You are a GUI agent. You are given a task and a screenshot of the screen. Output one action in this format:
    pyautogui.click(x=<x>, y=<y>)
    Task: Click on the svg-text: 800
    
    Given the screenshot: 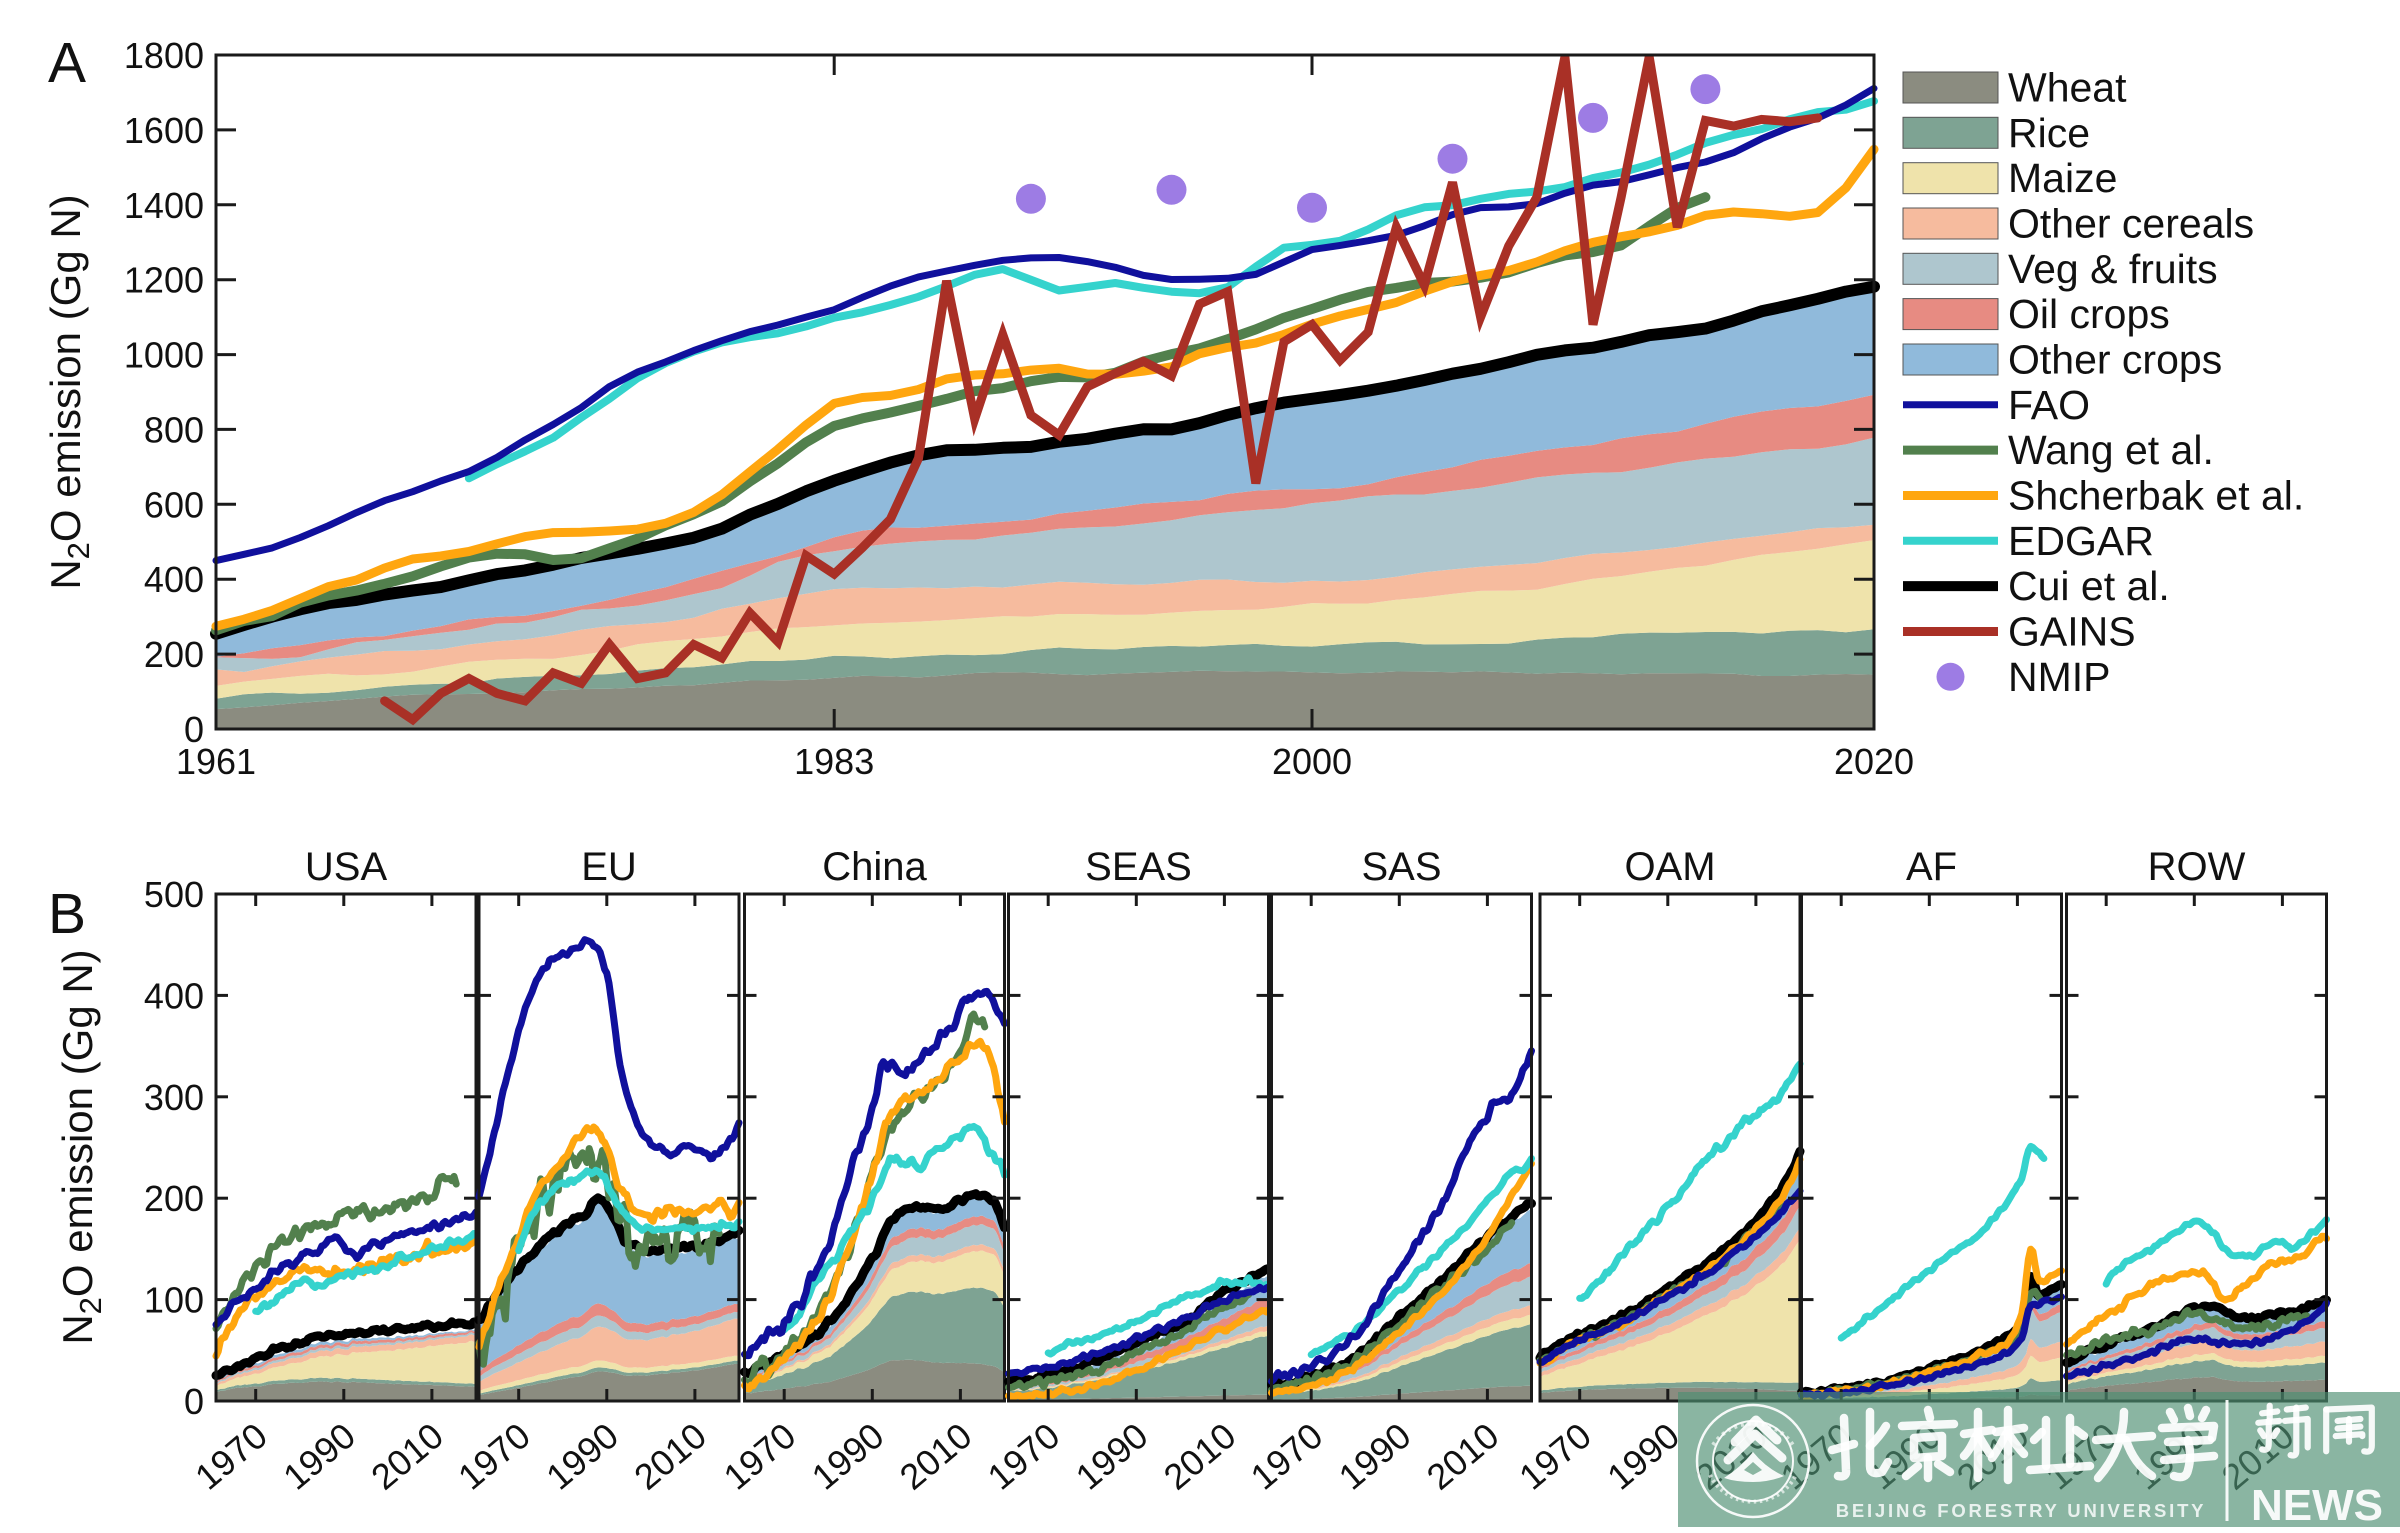 What is the action you would take?
    pyautogui.click(x=174, y=429)
    